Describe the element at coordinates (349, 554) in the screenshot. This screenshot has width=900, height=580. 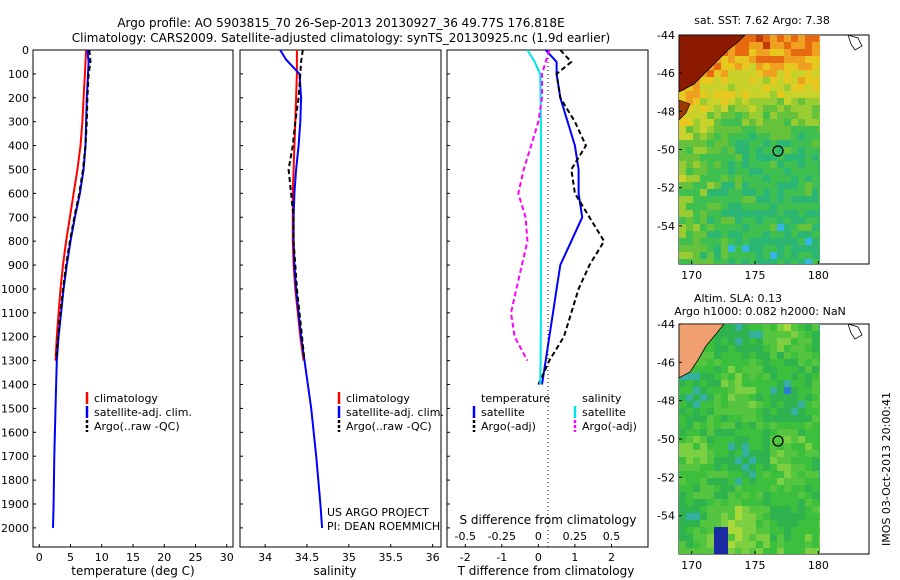
I see `salinity-x-axis: 34 34.5 35 35.5 36` at that location.